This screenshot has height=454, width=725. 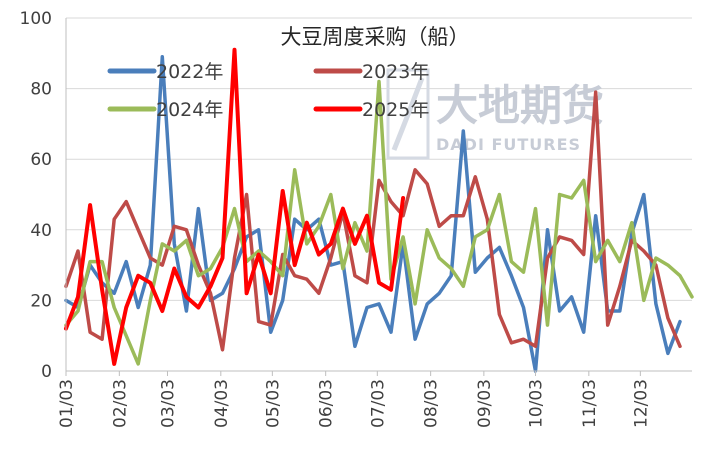 What do you see at coordinates (67, 403) in the screenshot?
I see `x-tick-label: 01/03` at bounding box center [67, 403].